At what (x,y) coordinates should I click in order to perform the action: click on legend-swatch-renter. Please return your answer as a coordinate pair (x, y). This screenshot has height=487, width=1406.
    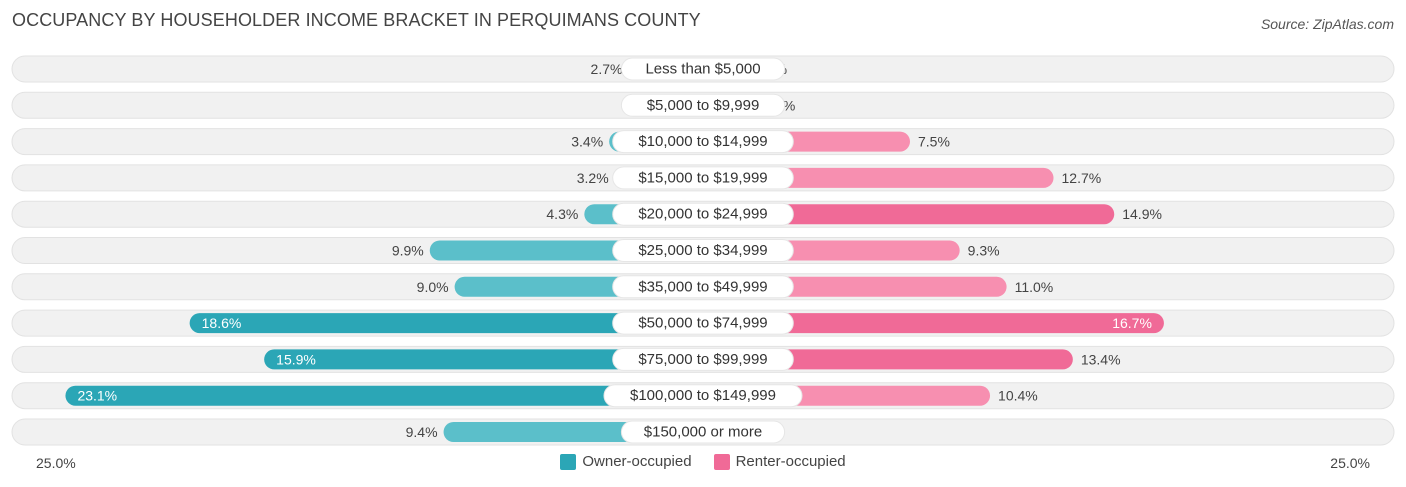
    Looking at the image, I should click on (721, 461).